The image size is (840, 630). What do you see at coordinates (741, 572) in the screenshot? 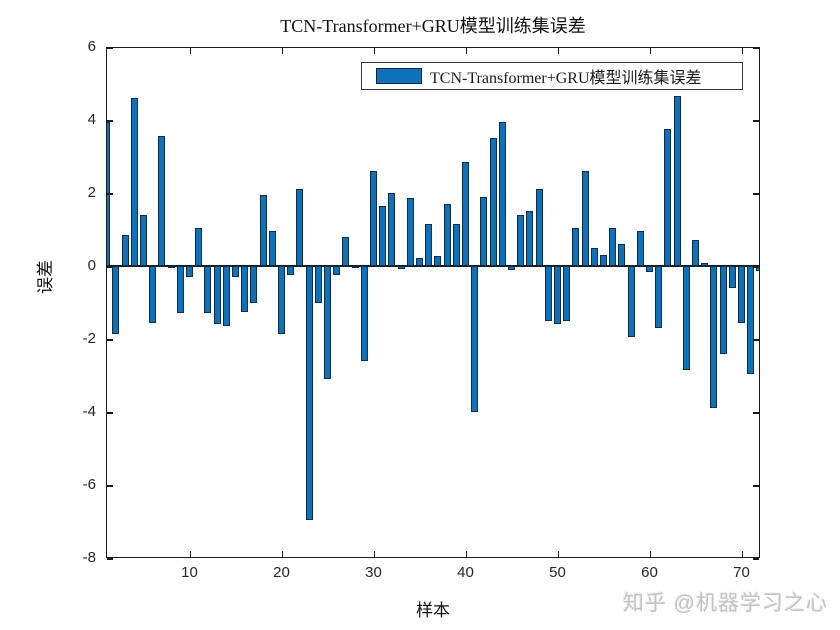
I see `x-tick-label: 70` at bounding box center [741, 572].